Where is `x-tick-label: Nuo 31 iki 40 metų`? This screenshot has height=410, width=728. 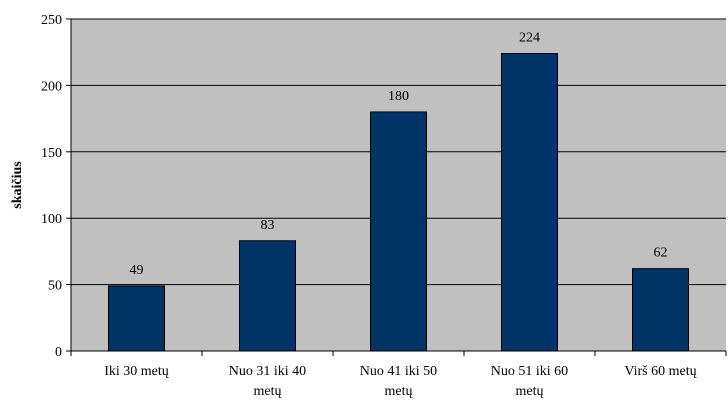 x-tick-label: Nuo 31 iki 40 metų is located at coordinates (267, 381).